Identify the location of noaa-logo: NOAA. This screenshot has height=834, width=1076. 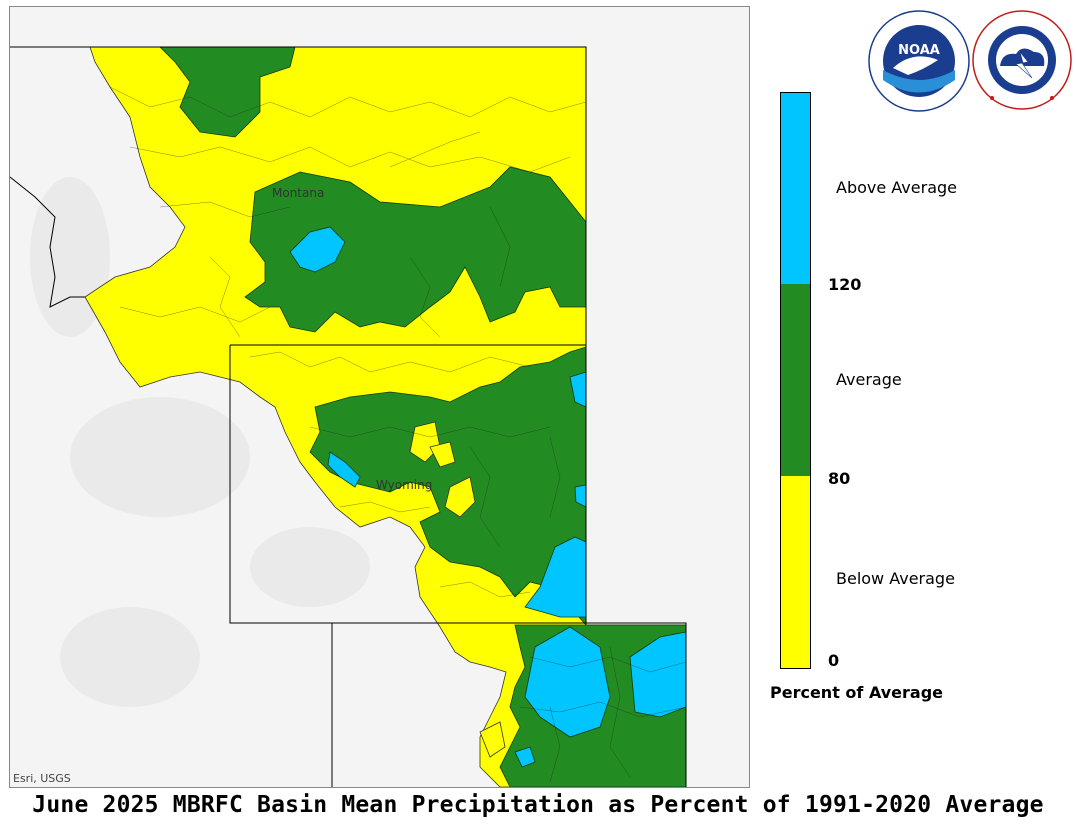
(919, 63).